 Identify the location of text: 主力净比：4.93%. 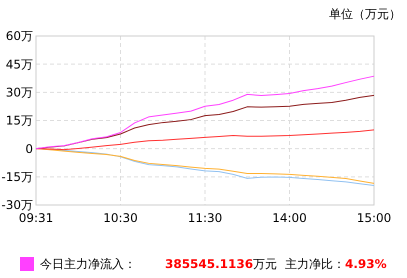
(336, 264).